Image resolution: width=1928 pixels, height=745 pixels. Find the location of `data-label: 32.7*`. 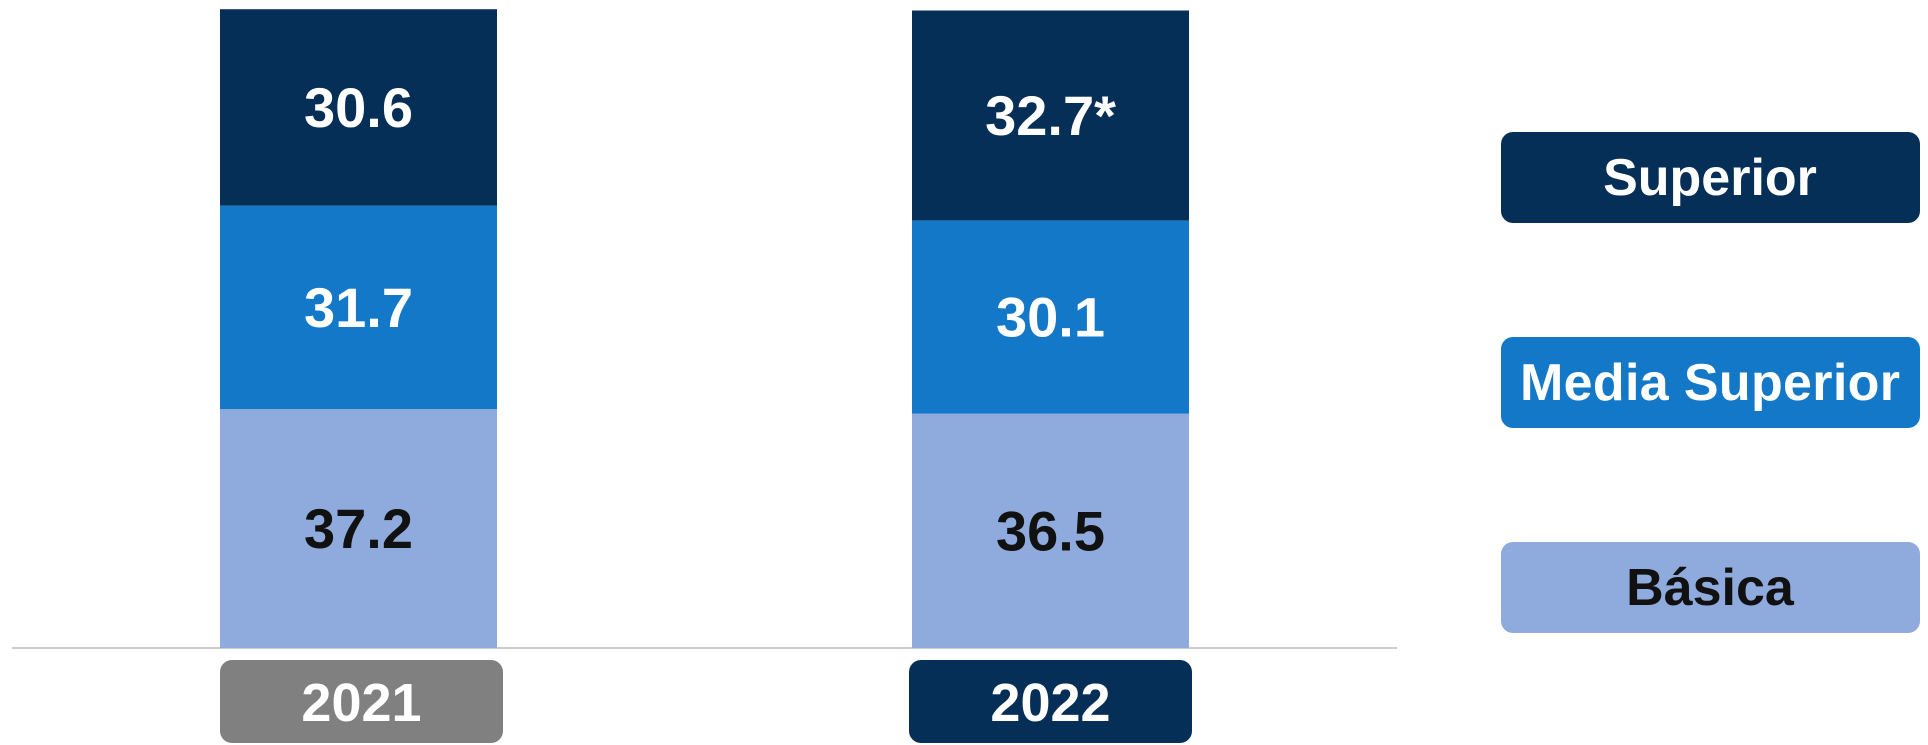

data-label: 32.7* is located at coordinates (1050, 115).